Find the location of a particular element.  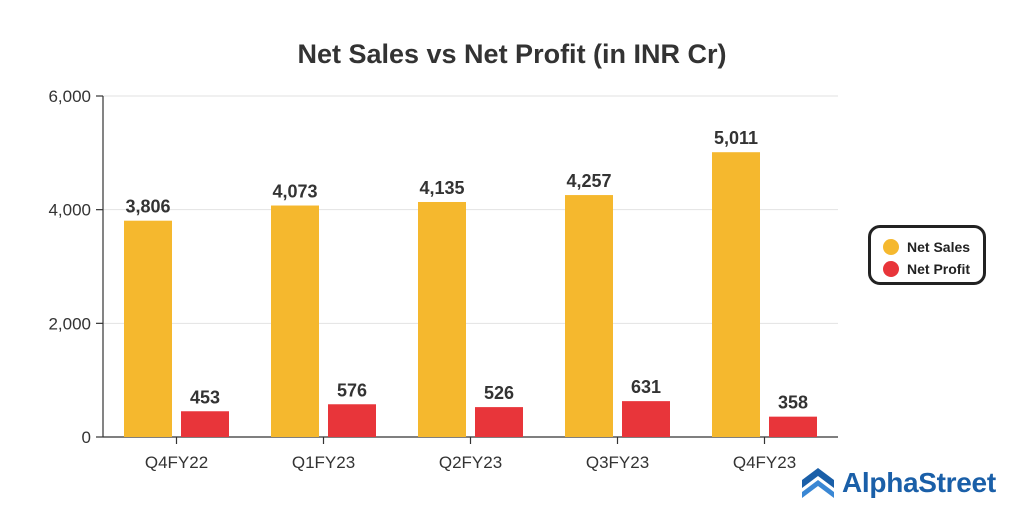

data-label-net-sales: 4,257 is located at coordinates (588, 181).